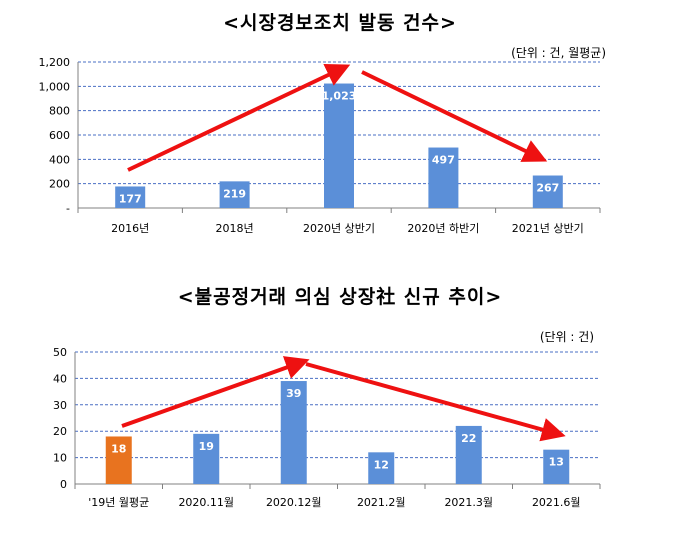 The image size is (680, 540). Describe the element at coordinates (60, 431) in the screenshot. I see `y-tick-label: 20` at that location.